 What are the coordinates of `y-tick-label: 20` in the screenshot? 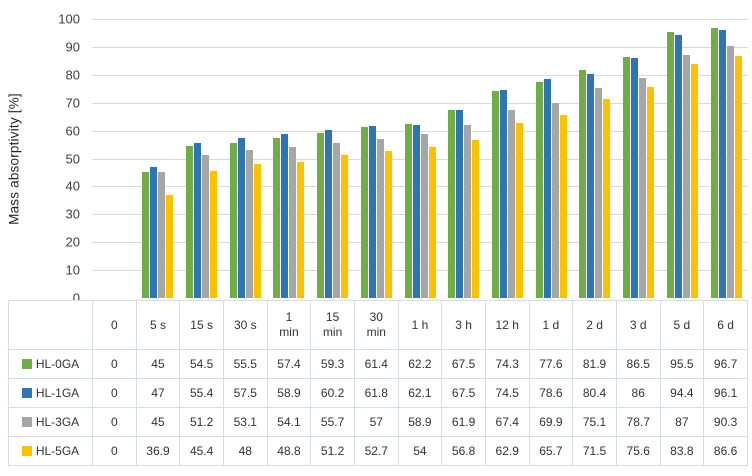 It's located at (72, 242).